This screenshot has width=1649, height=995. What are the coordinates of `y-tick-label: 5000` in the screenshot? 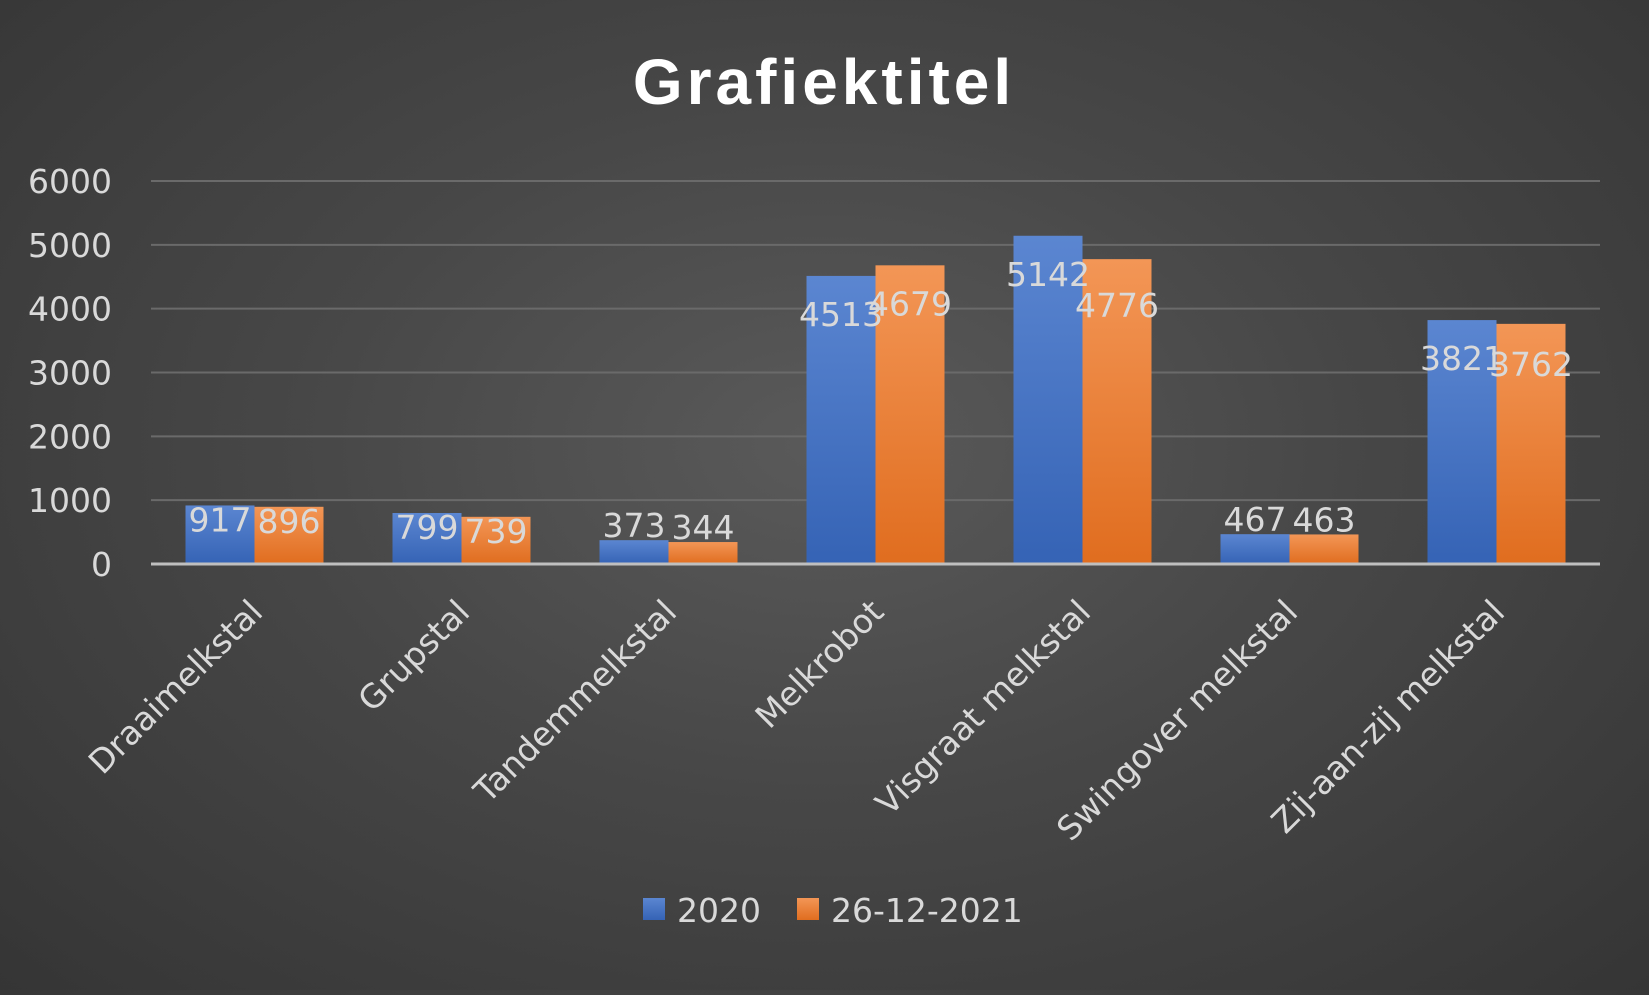 It's located at (70, 245).